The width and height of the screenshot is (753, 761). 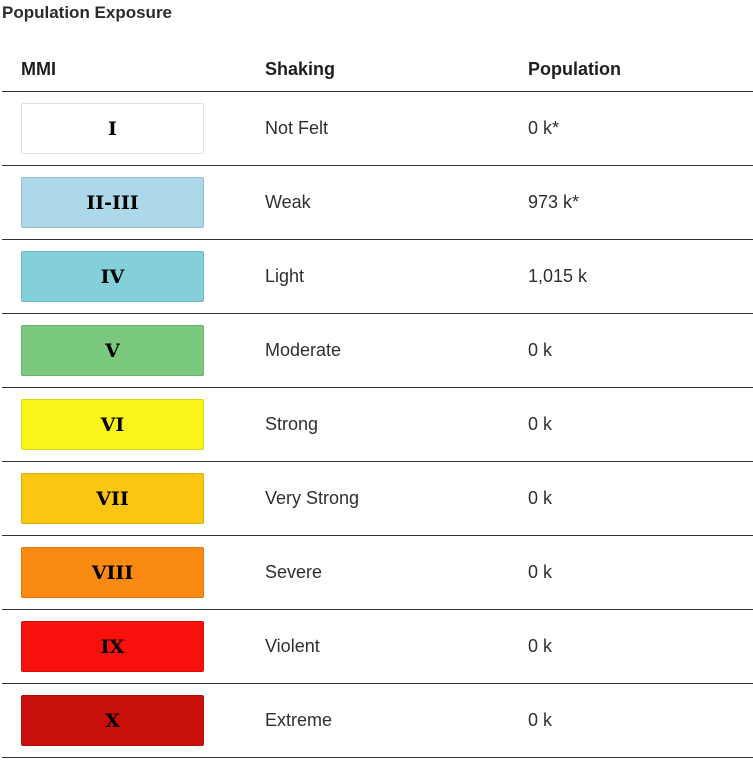 What do you see at coordinates (640, 276) in the screenshot?
I see `population-cell: 1,015 k` at bounding box center [640, 276].